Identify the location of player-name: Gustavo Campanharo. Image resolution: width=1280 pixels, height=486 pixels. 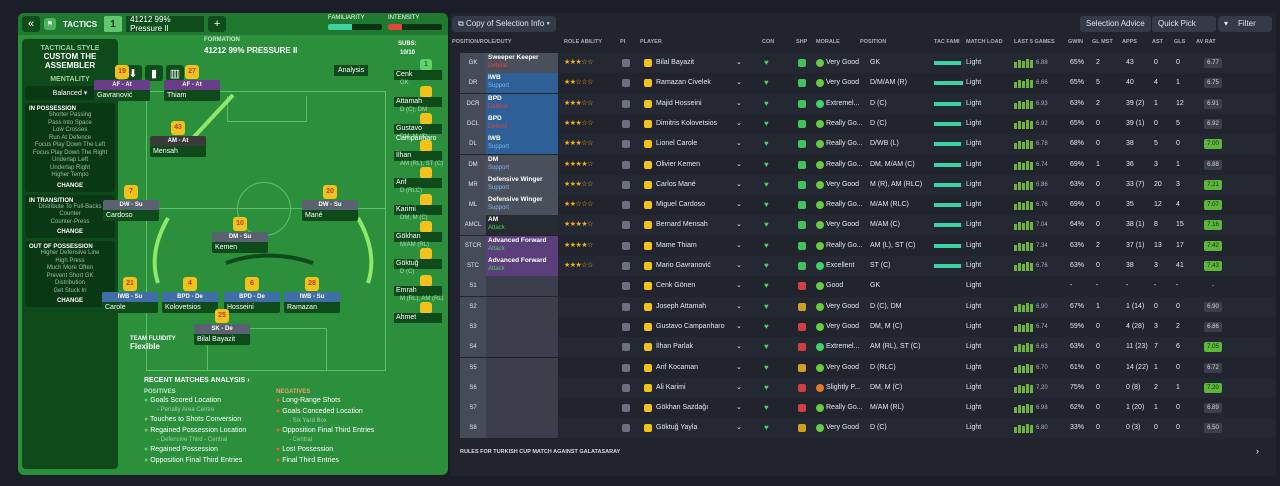
(690, 326).